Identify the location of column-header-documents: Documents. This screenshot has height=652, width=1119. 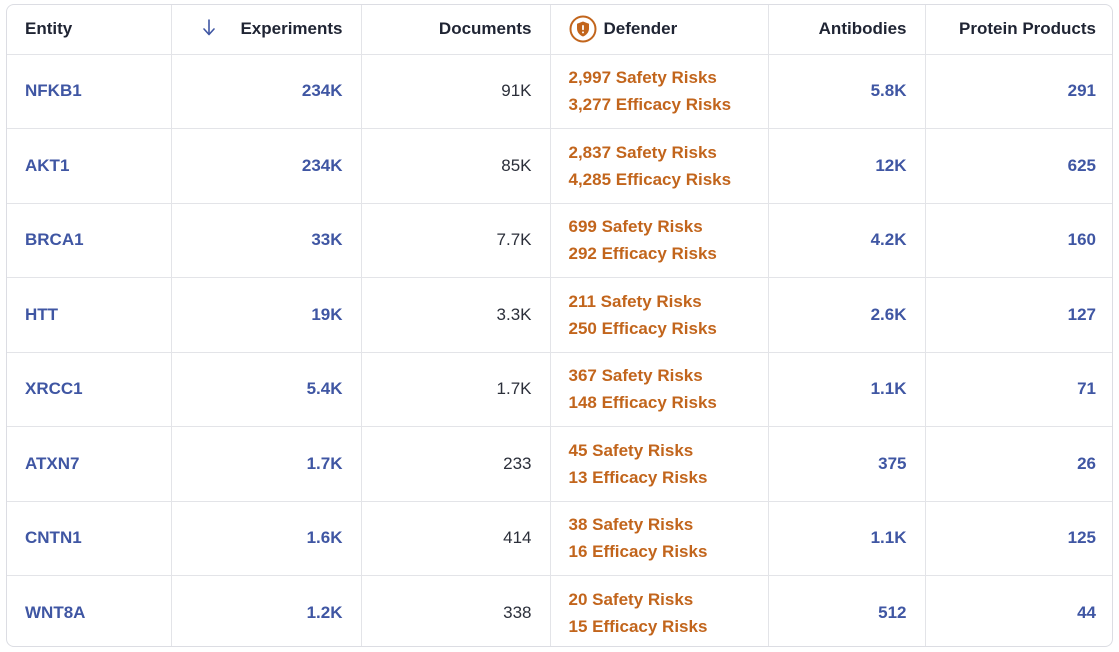
(456, 30).